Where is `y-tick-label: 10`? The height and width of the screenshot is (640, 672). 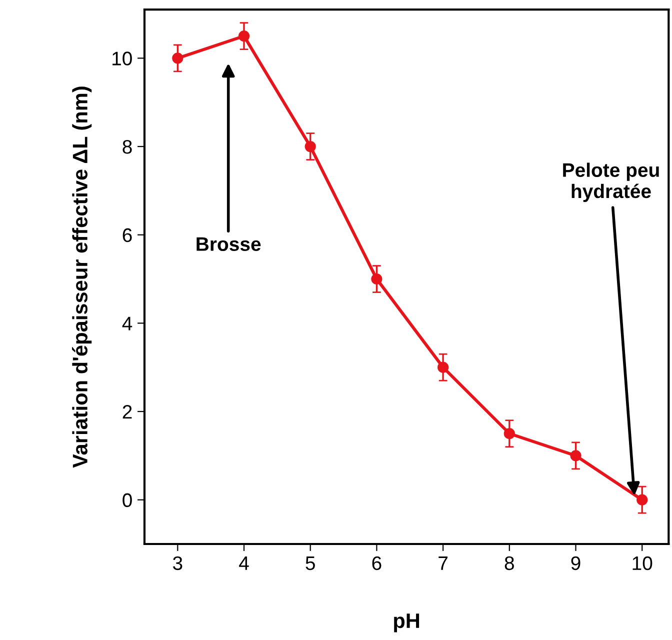 y-tick-label: 10 is located at coordinates (122, 59).